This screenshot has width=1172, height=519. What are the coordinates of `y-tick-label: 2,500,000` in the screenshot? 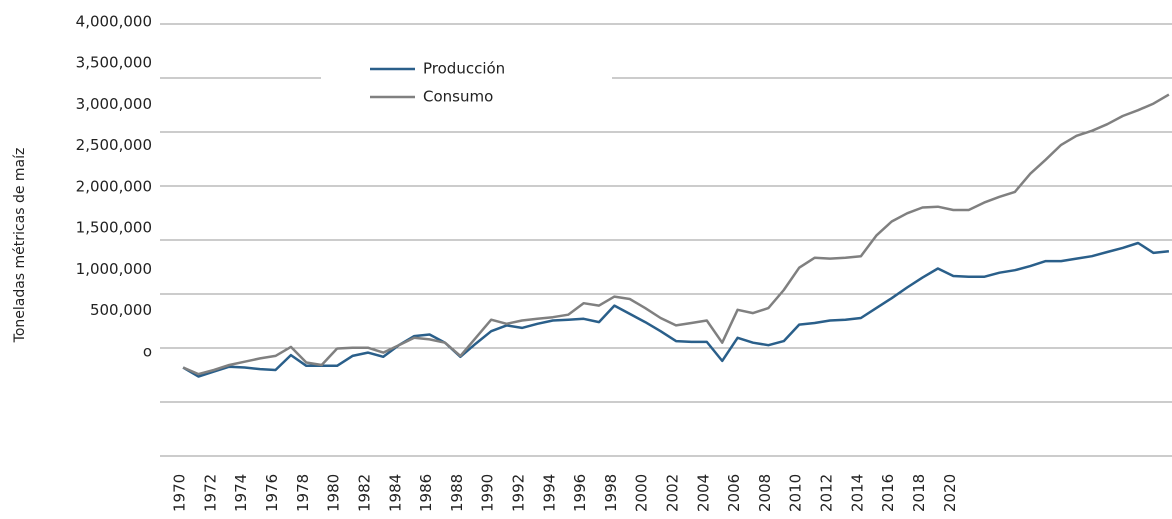 It's located at (114, 145).